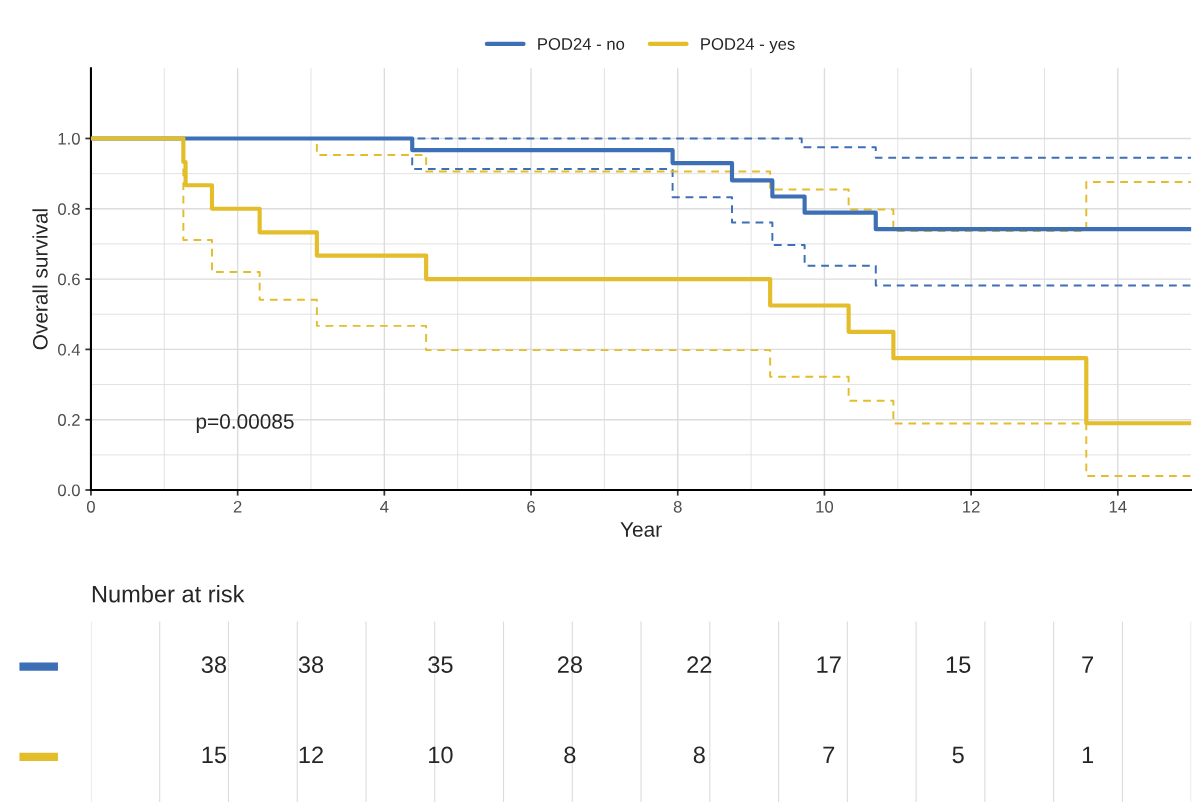  I want to click on y-tick-label: 0.4, so click(69, 349).